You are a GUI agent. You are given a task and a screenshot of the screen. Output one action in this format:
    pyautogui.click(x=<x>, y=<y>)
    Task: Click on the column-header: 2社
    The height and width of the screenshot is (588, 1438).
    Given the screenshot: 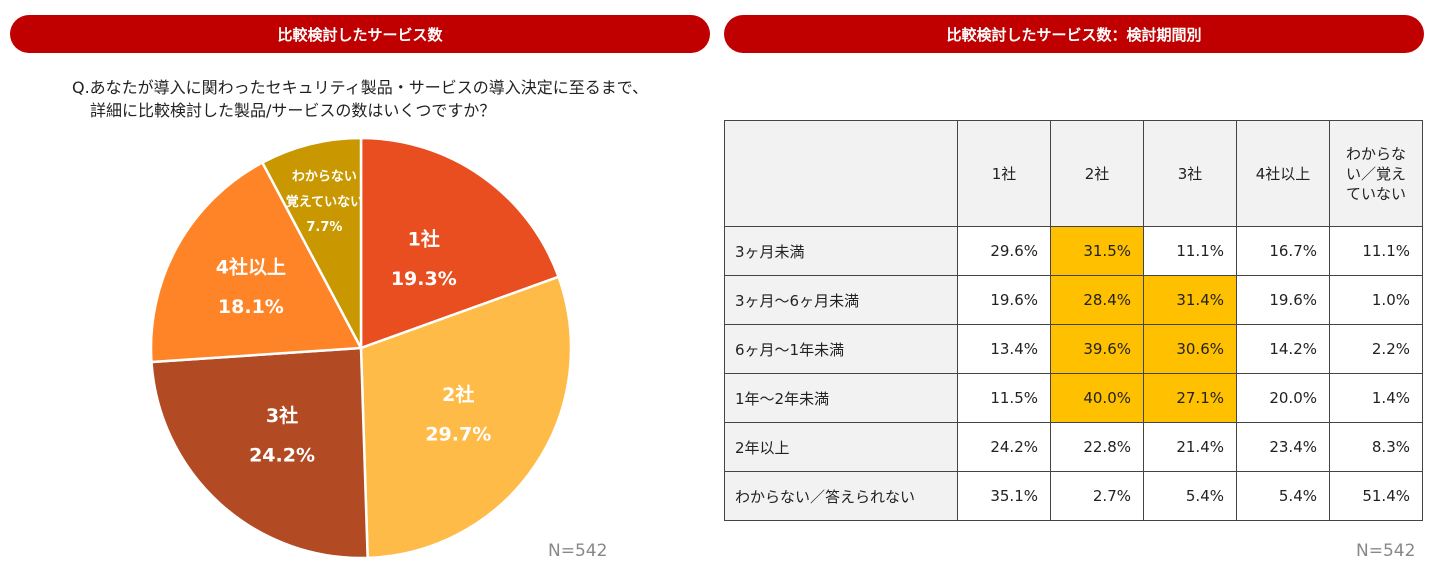 What is the action you would take?
    pyautogui.click(x=1097, y=173)
    